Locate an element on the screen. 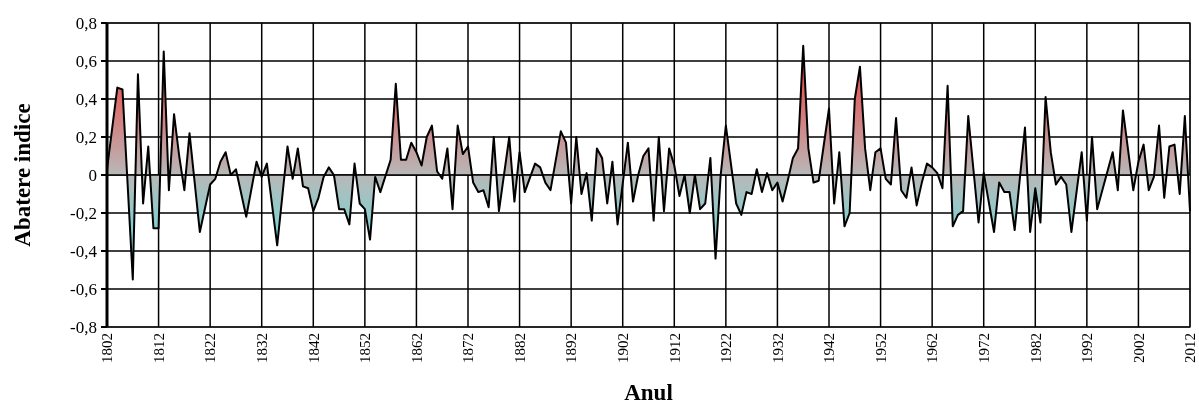 The height and width of the screenshot is (406, 1199). x-tick-label: 1972 is located at coordinates (983, 348).